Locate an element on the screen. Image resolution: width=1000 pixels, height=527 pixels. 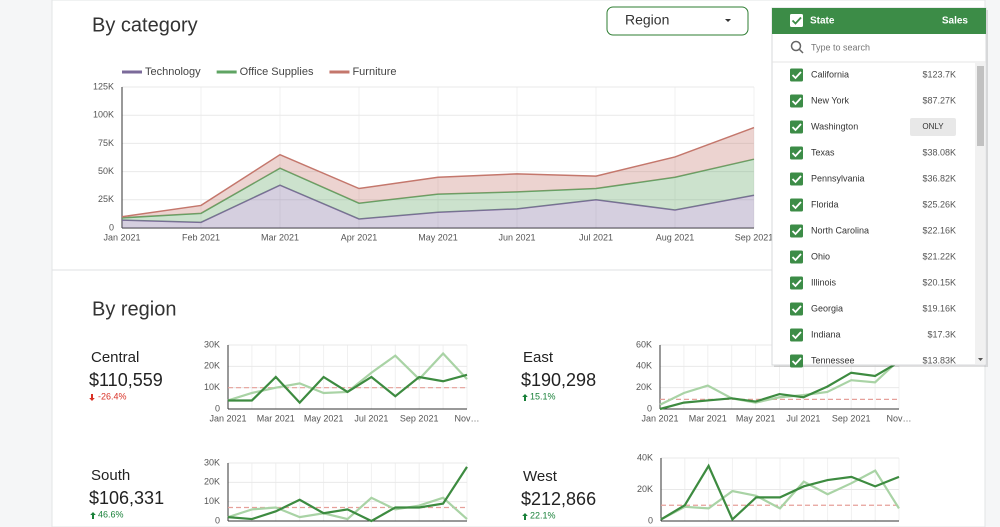
region-name: West is located at coordinates (540, 476).